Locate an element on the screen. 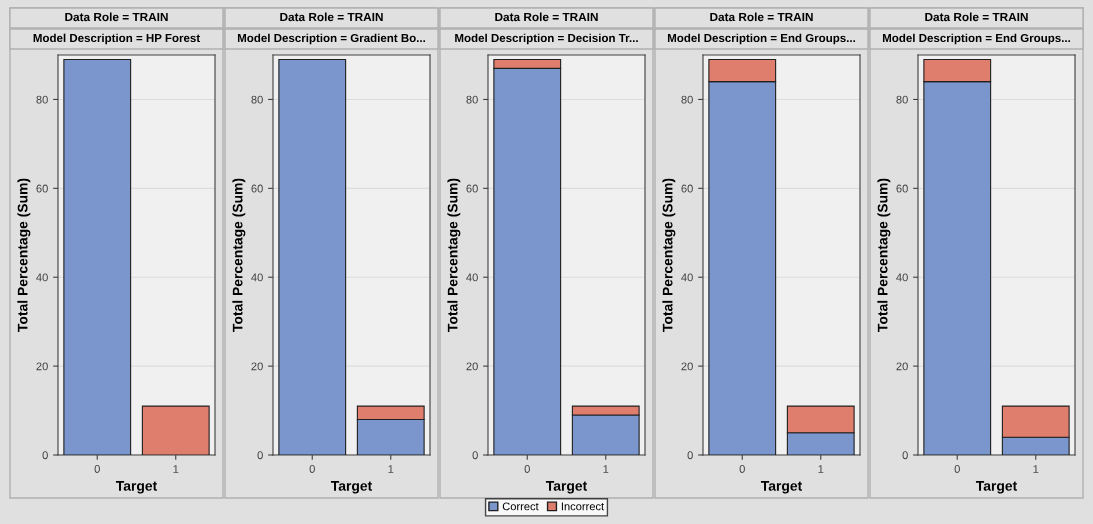  chart-subtitle: Model Description = HP Forest is located at coordinates (117, 39).